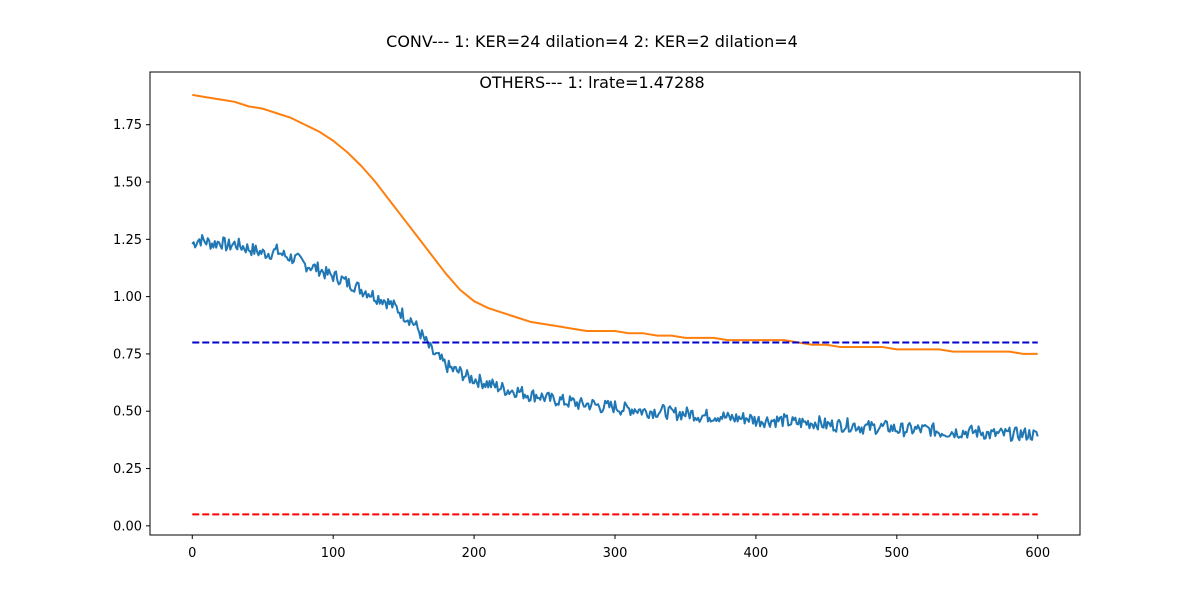 This screenshot has height=600, width=1200. Describe the element at coordinates (127, 526) in the screenshot. I see `y-tick-label: 0.00` at that location.